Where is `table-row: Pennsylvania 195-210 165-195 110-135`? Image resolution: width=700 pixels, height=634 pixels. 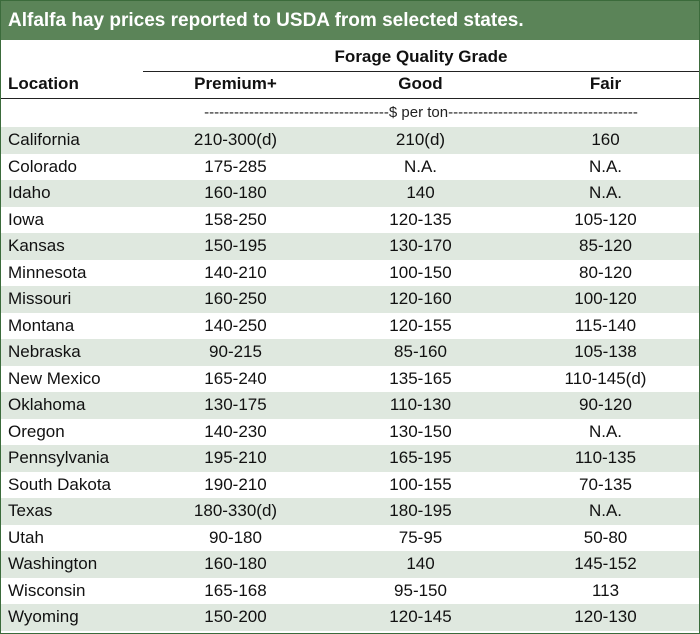 table-row: Pennsylvania 195-210 165-195 110-135 is located at coordinates (350, 458).